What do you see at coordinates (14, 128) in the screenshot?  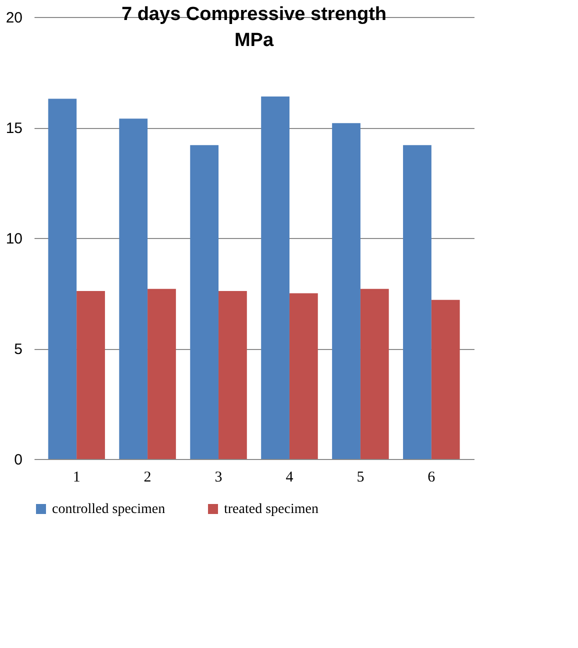 I see `y-tick-label: 15` at bounding box center [14, 128].